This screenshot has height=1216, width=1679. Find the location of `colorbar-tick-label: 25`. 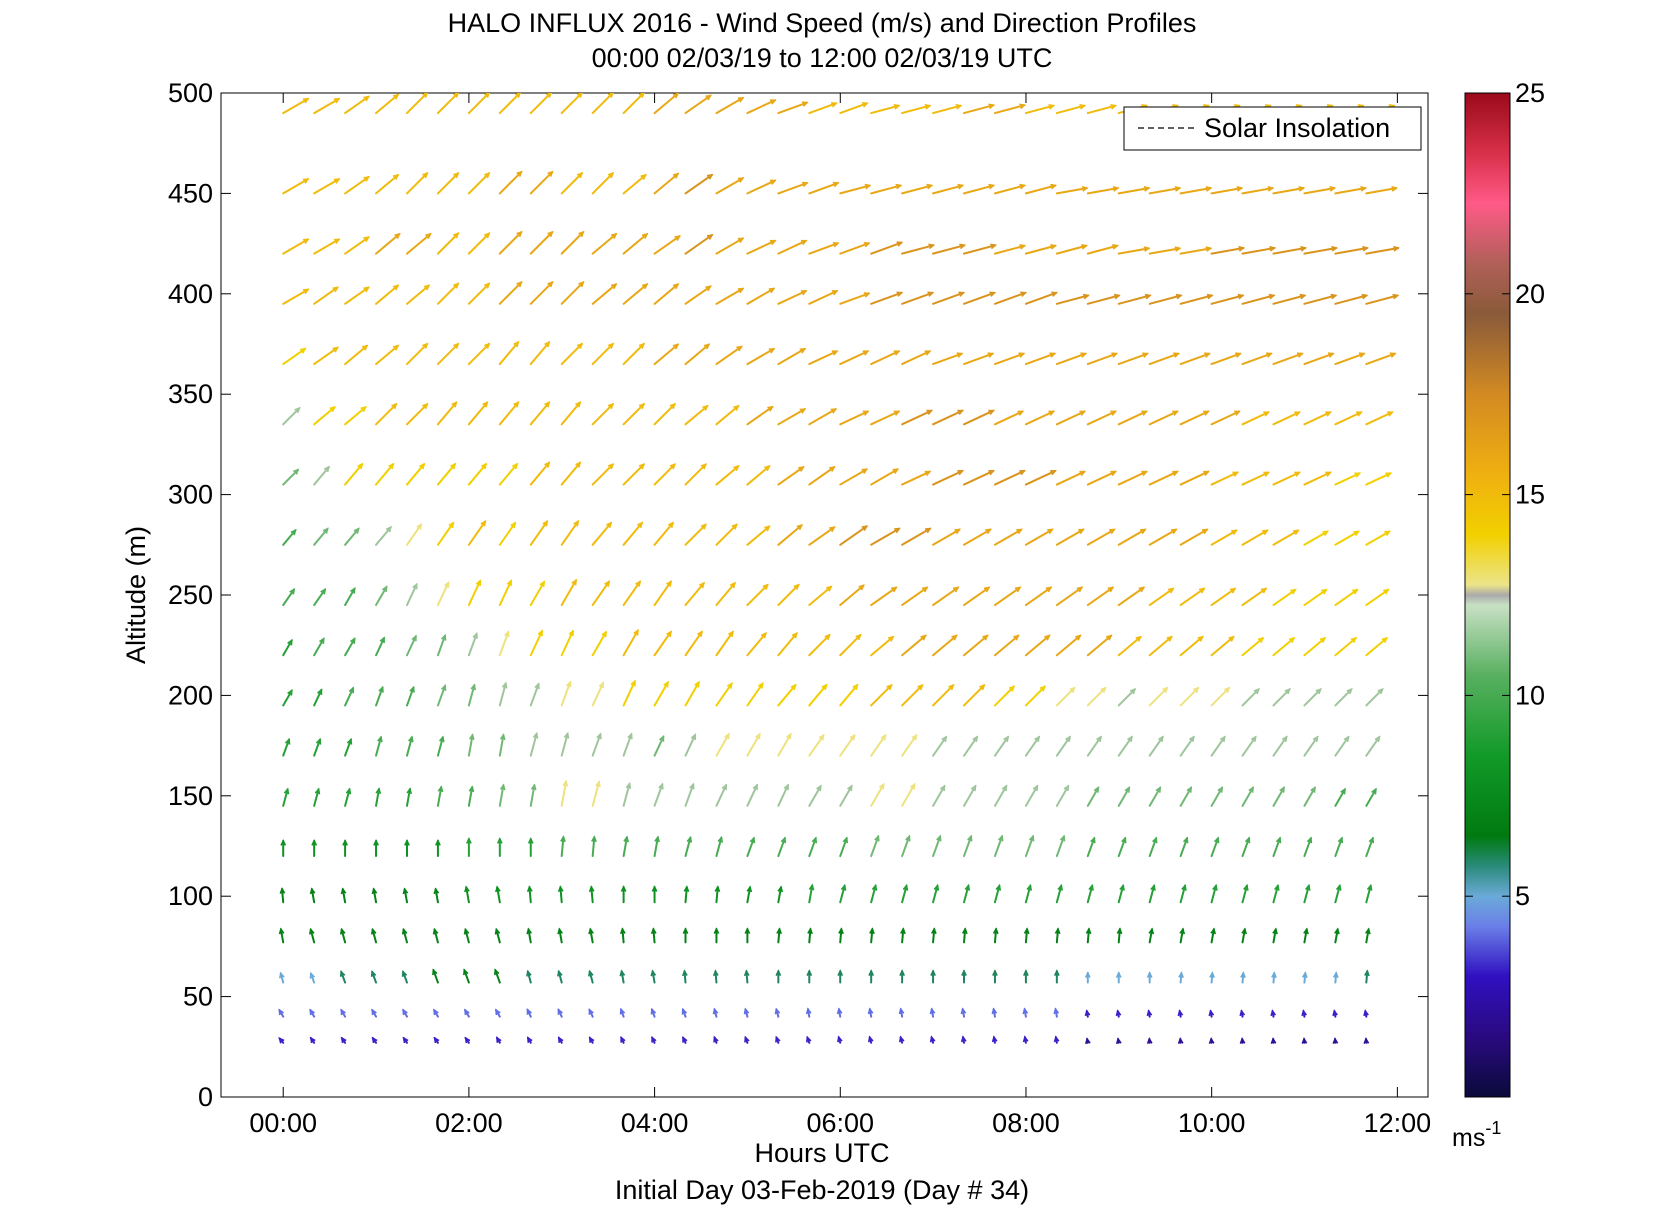

colorbar-tick-label: 25 is located at coordinates (1530, 93).